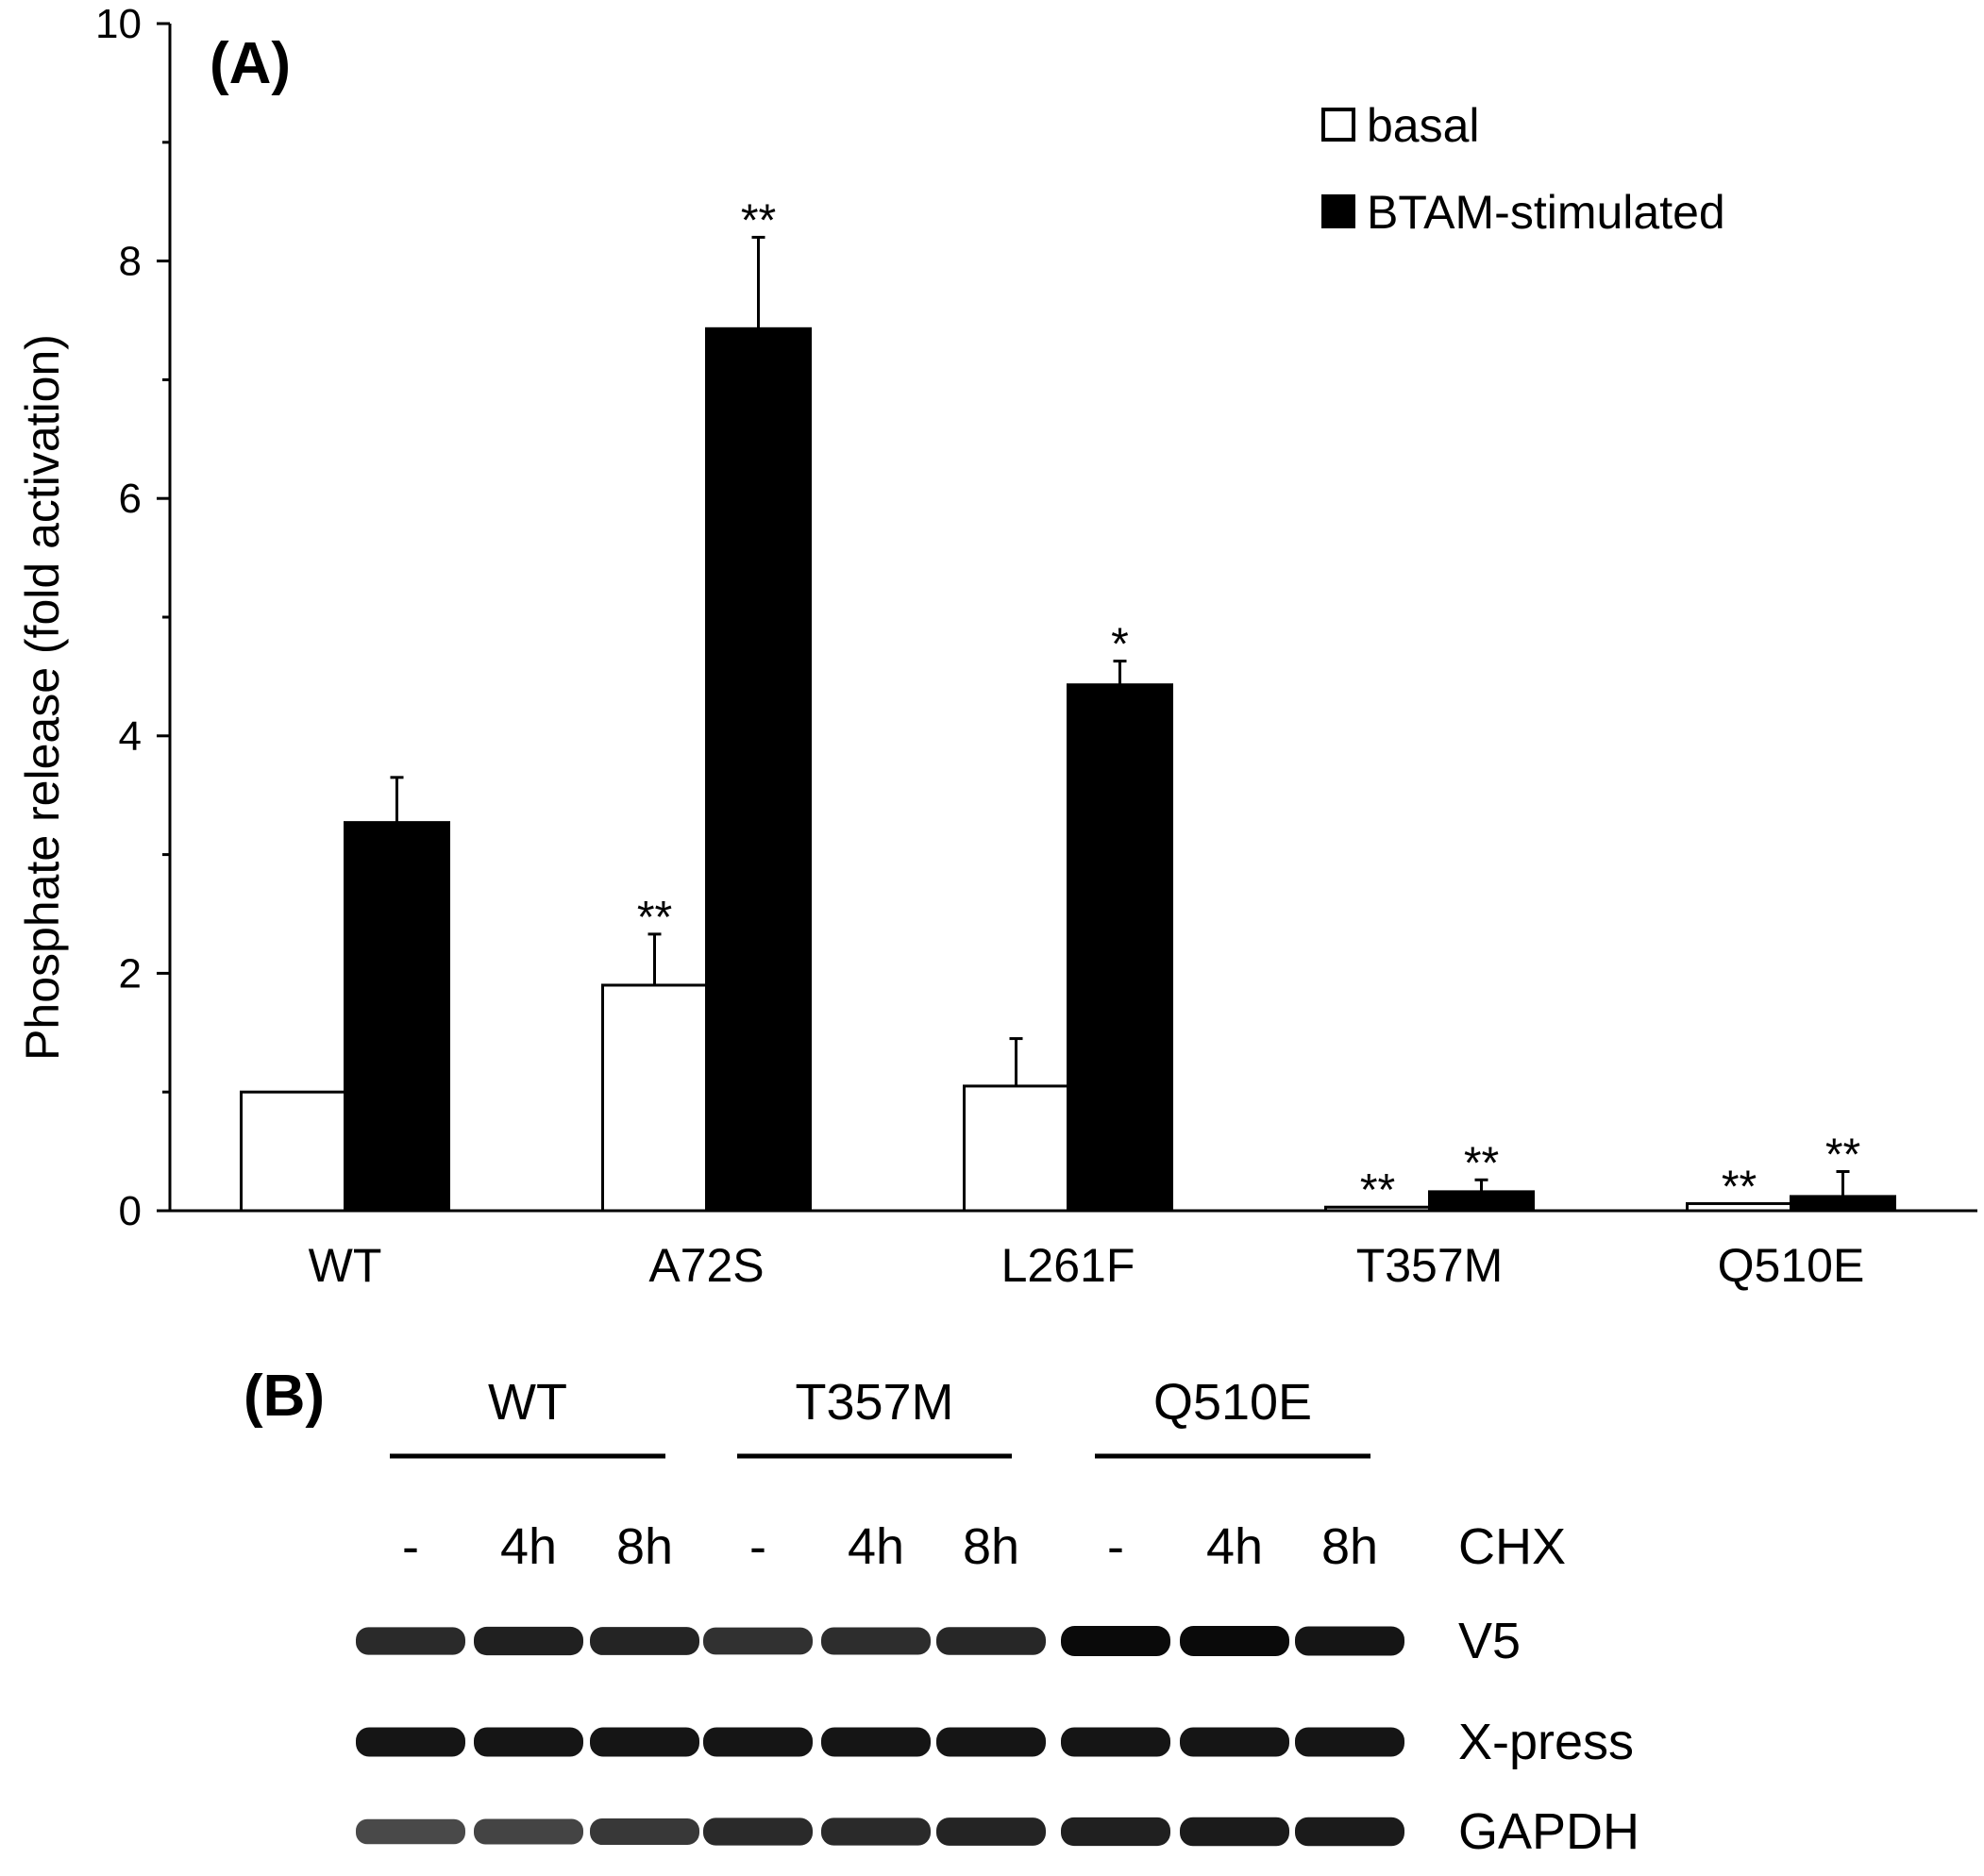  What do you see at coordinates (1232, 1402) in the screenshot?
I see `blot-group-label: Q510E` at bounding box center [1232, 1402].